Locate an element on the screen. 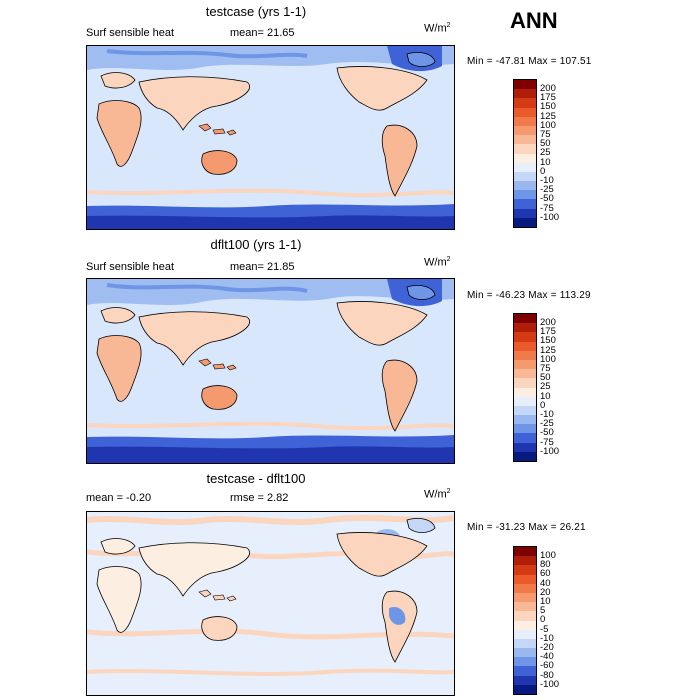 The width and height of the screenshot is (700, 700). panel1-title: testcase (yrs 1-1) is located at coordinates (256, 11).